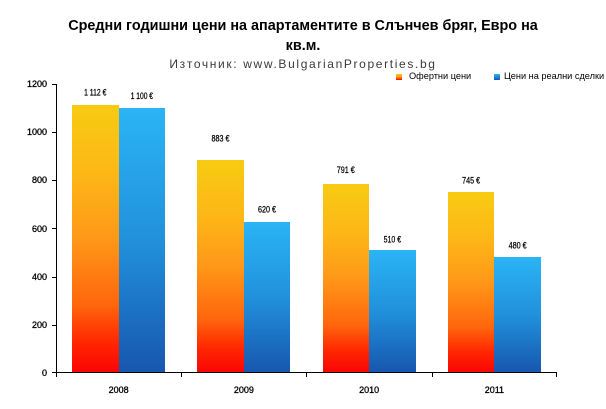 The image size is (606, 409). I want to click on svg-text: 1 100 €, so click(142, 96).